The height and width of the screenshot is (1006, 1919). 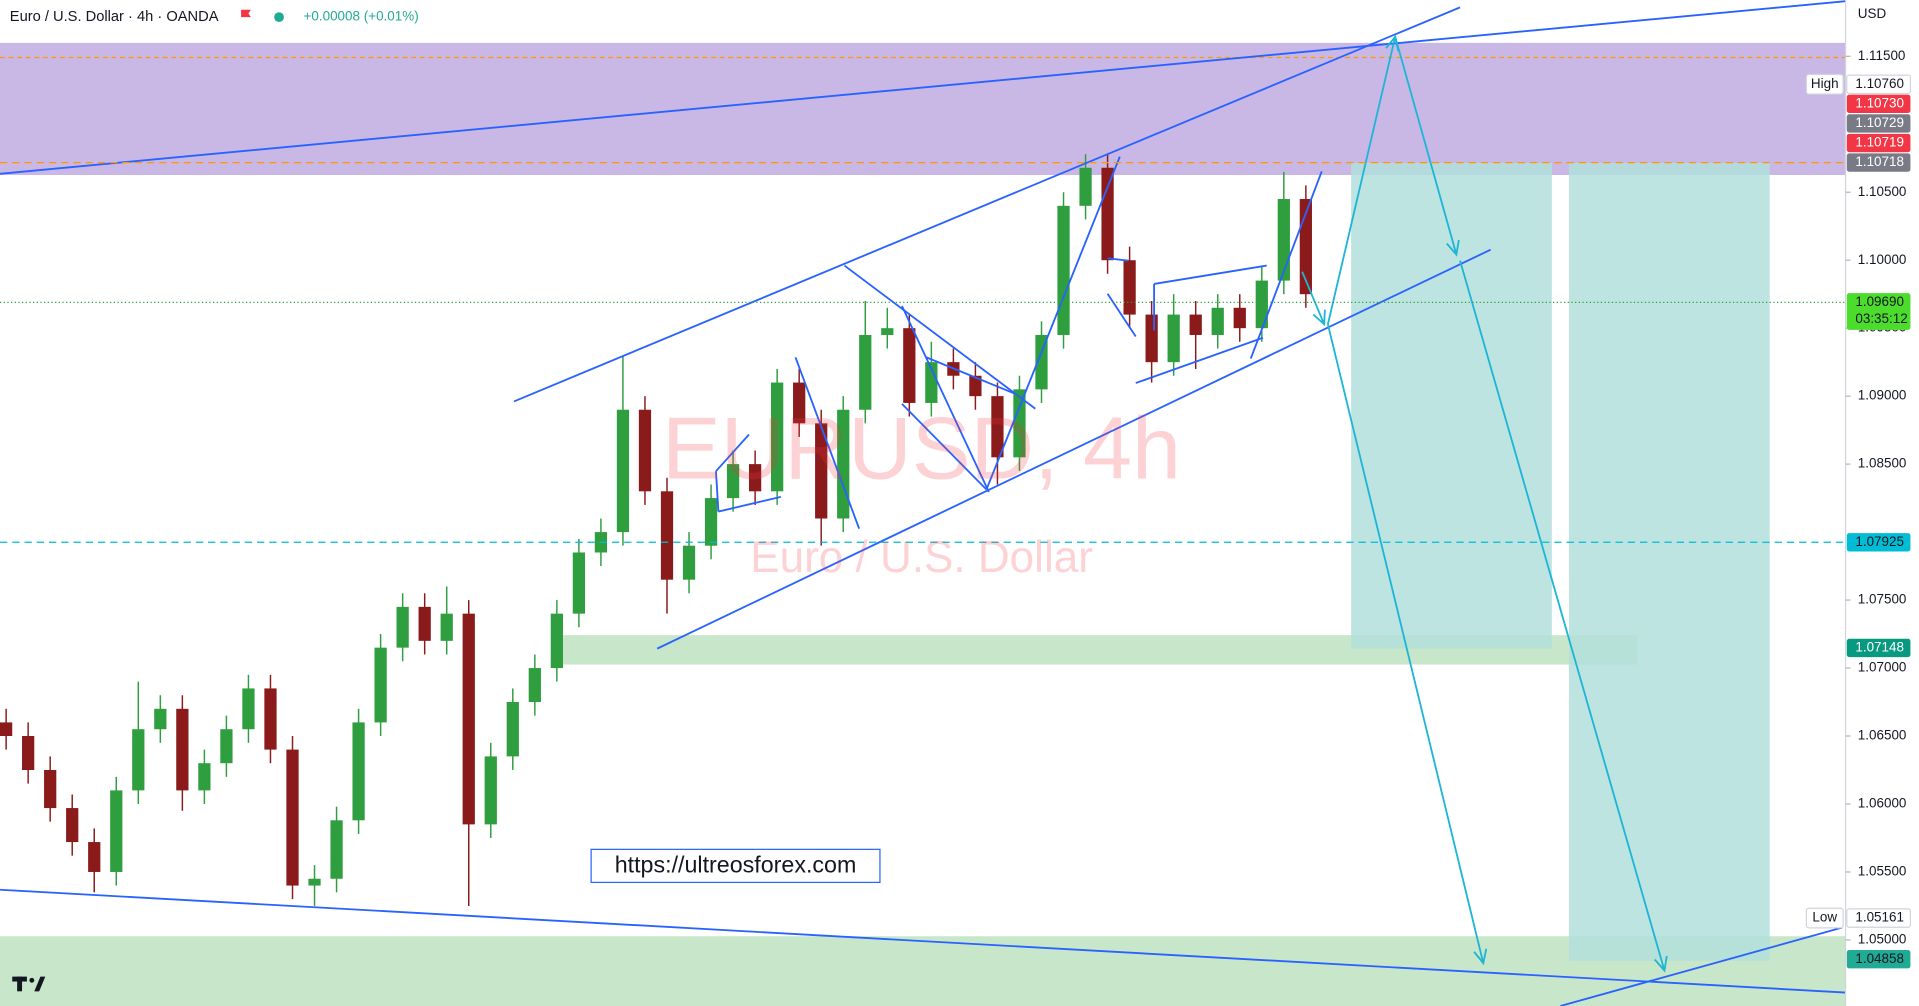 I want to click on price-badge-label: 1.10730, so click(x=1879, y=102).